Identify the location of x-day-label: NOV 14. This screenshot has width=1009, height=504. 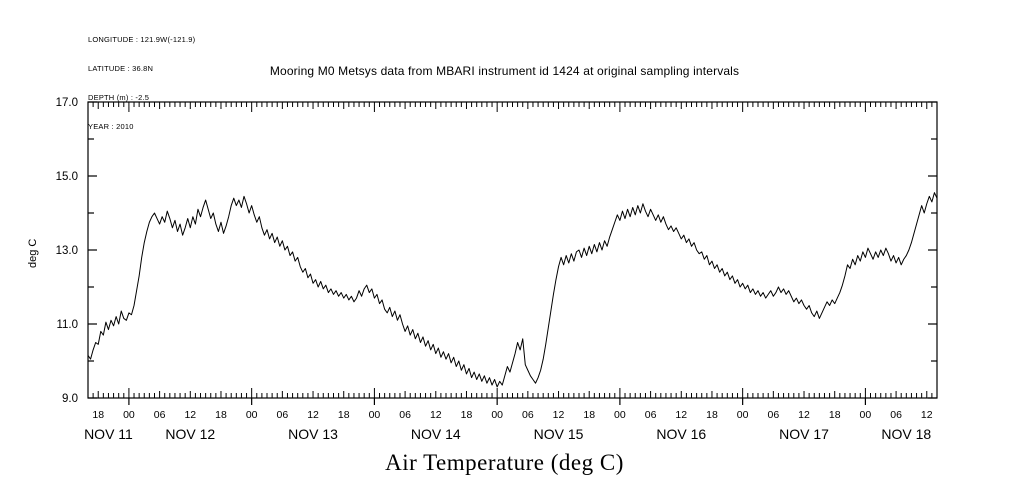
(436, 434).